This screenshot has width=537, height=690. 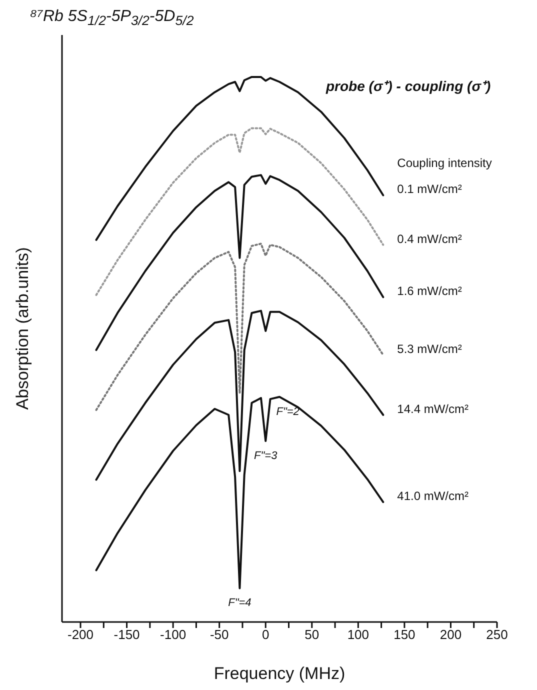 I want to click on series-label: 5.3 mW/cm², so click(x=429, y=349).